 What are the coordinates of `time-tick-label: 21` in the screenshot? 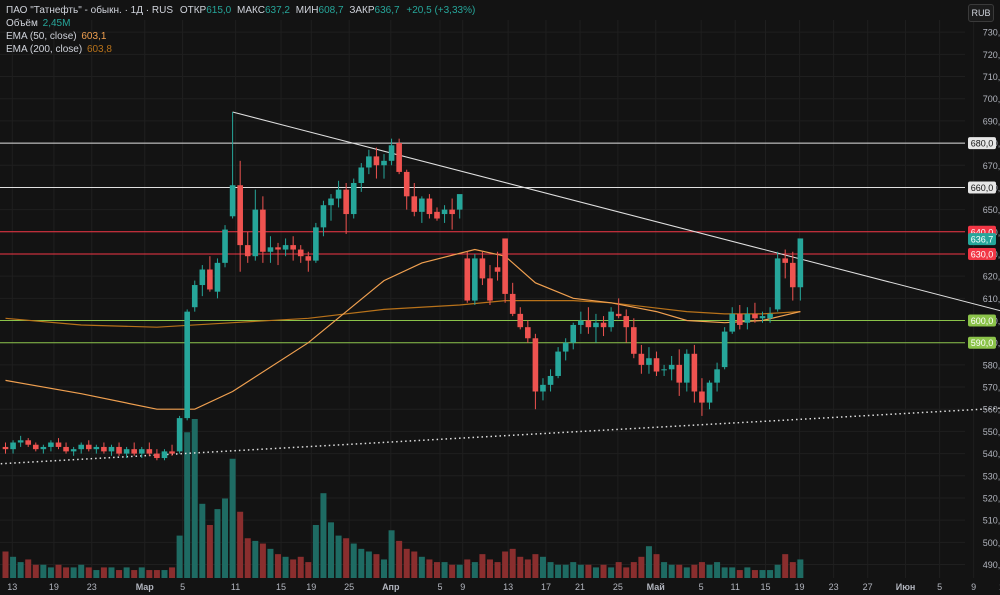 It's located at (580, 587).